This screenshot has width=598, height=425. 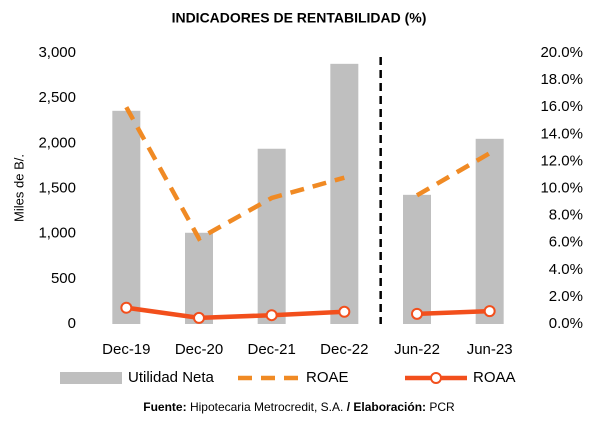 I want to click on y2-tick-label: 8.0%, so click(x=566, y=215).